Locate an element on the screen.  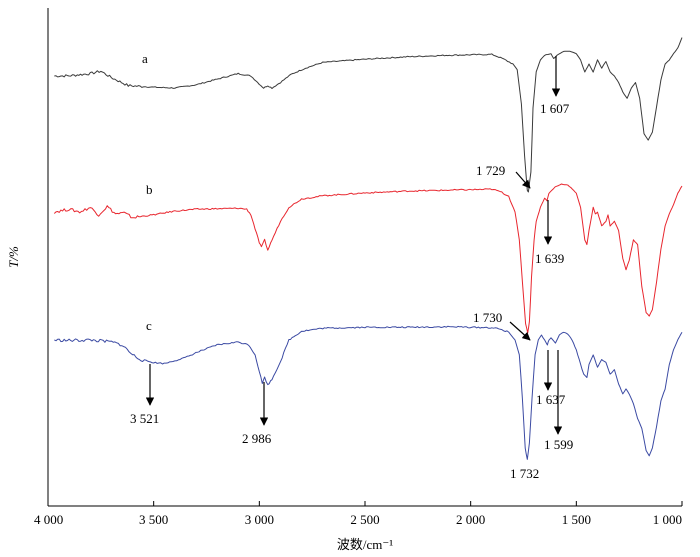
x-axis-label: 波数/cm⁻¹ is located at coordinates (365, 544).